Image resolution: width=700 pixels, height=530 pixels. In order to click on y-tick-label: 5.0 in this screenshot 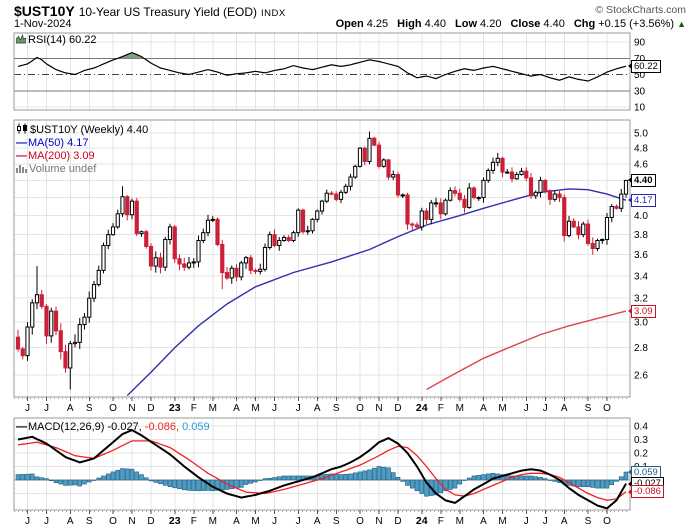, I will do `click(641, 134)`.